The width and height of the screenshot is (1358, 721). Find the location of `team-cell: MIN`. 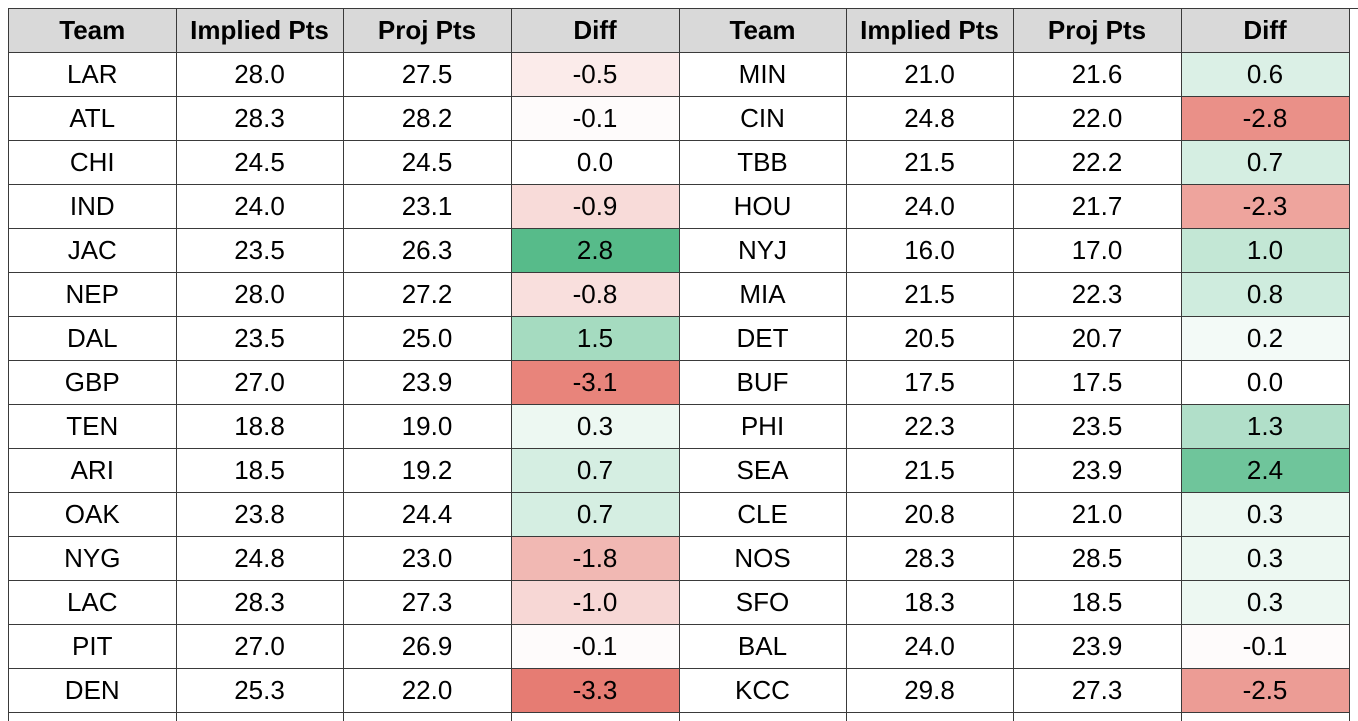

team-cell: MIN is located at coordinates (762, 75).